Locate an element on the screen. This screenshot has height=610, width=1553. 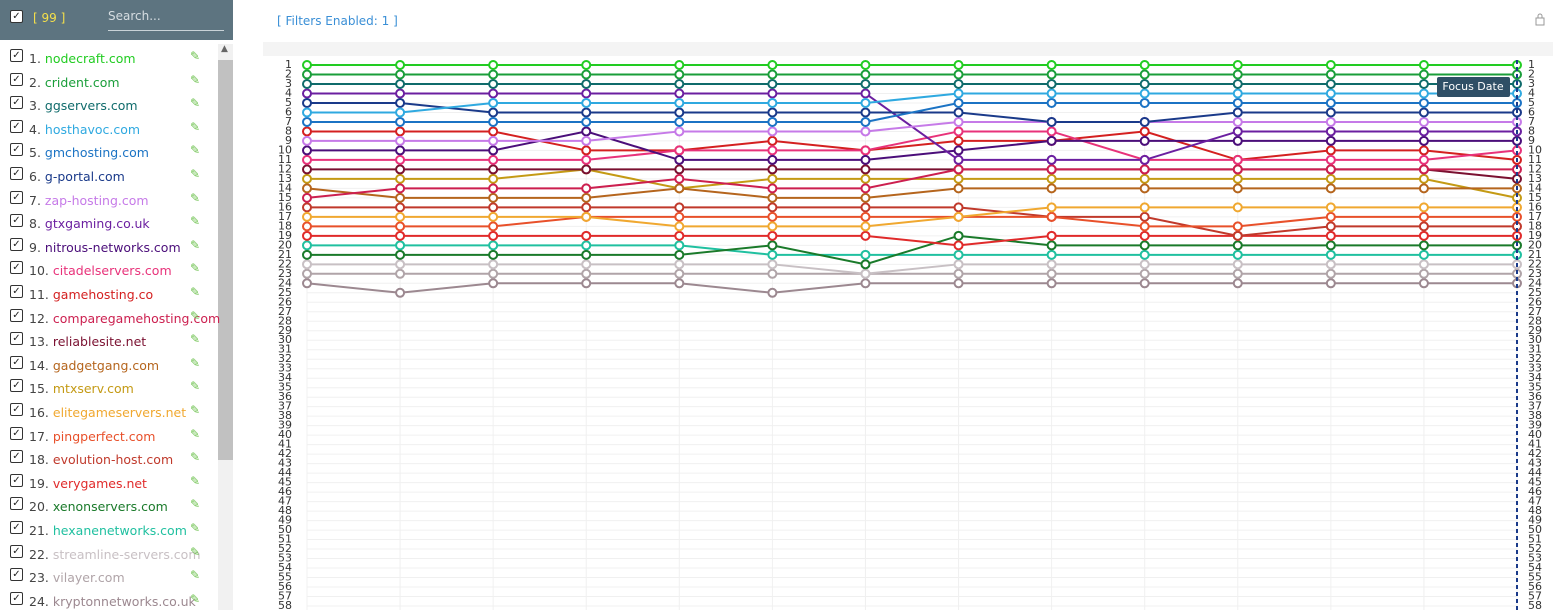
site-name: comparegamehosting.com is located at coordinates (136, 318).